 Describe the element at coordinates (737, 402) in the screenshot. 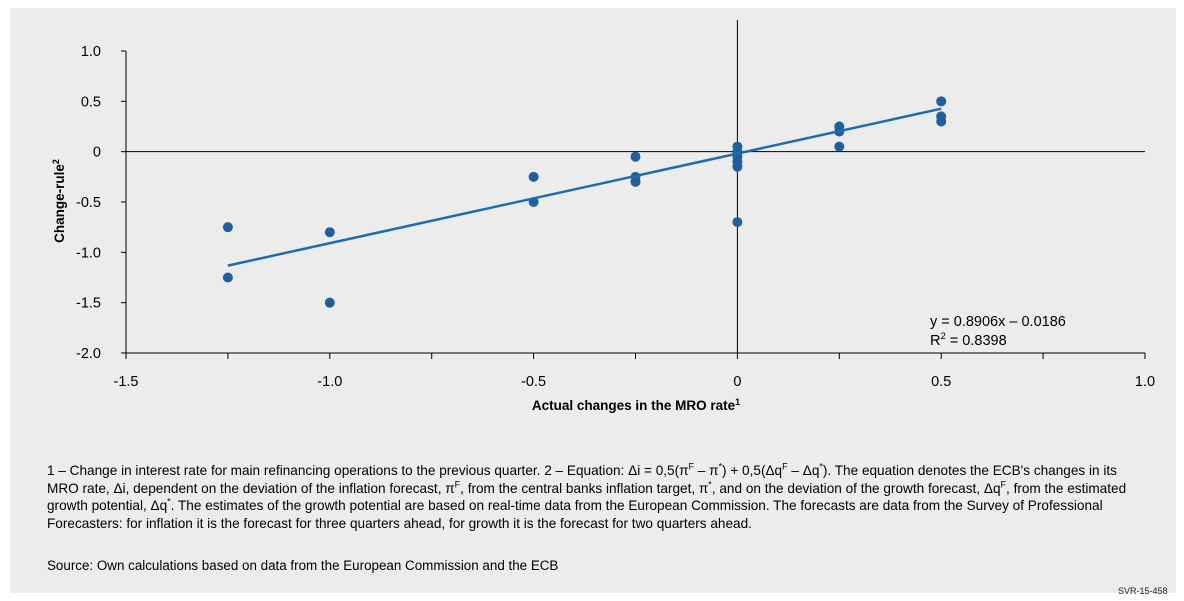

I see `x-axis-title-sup: 1` at that location.